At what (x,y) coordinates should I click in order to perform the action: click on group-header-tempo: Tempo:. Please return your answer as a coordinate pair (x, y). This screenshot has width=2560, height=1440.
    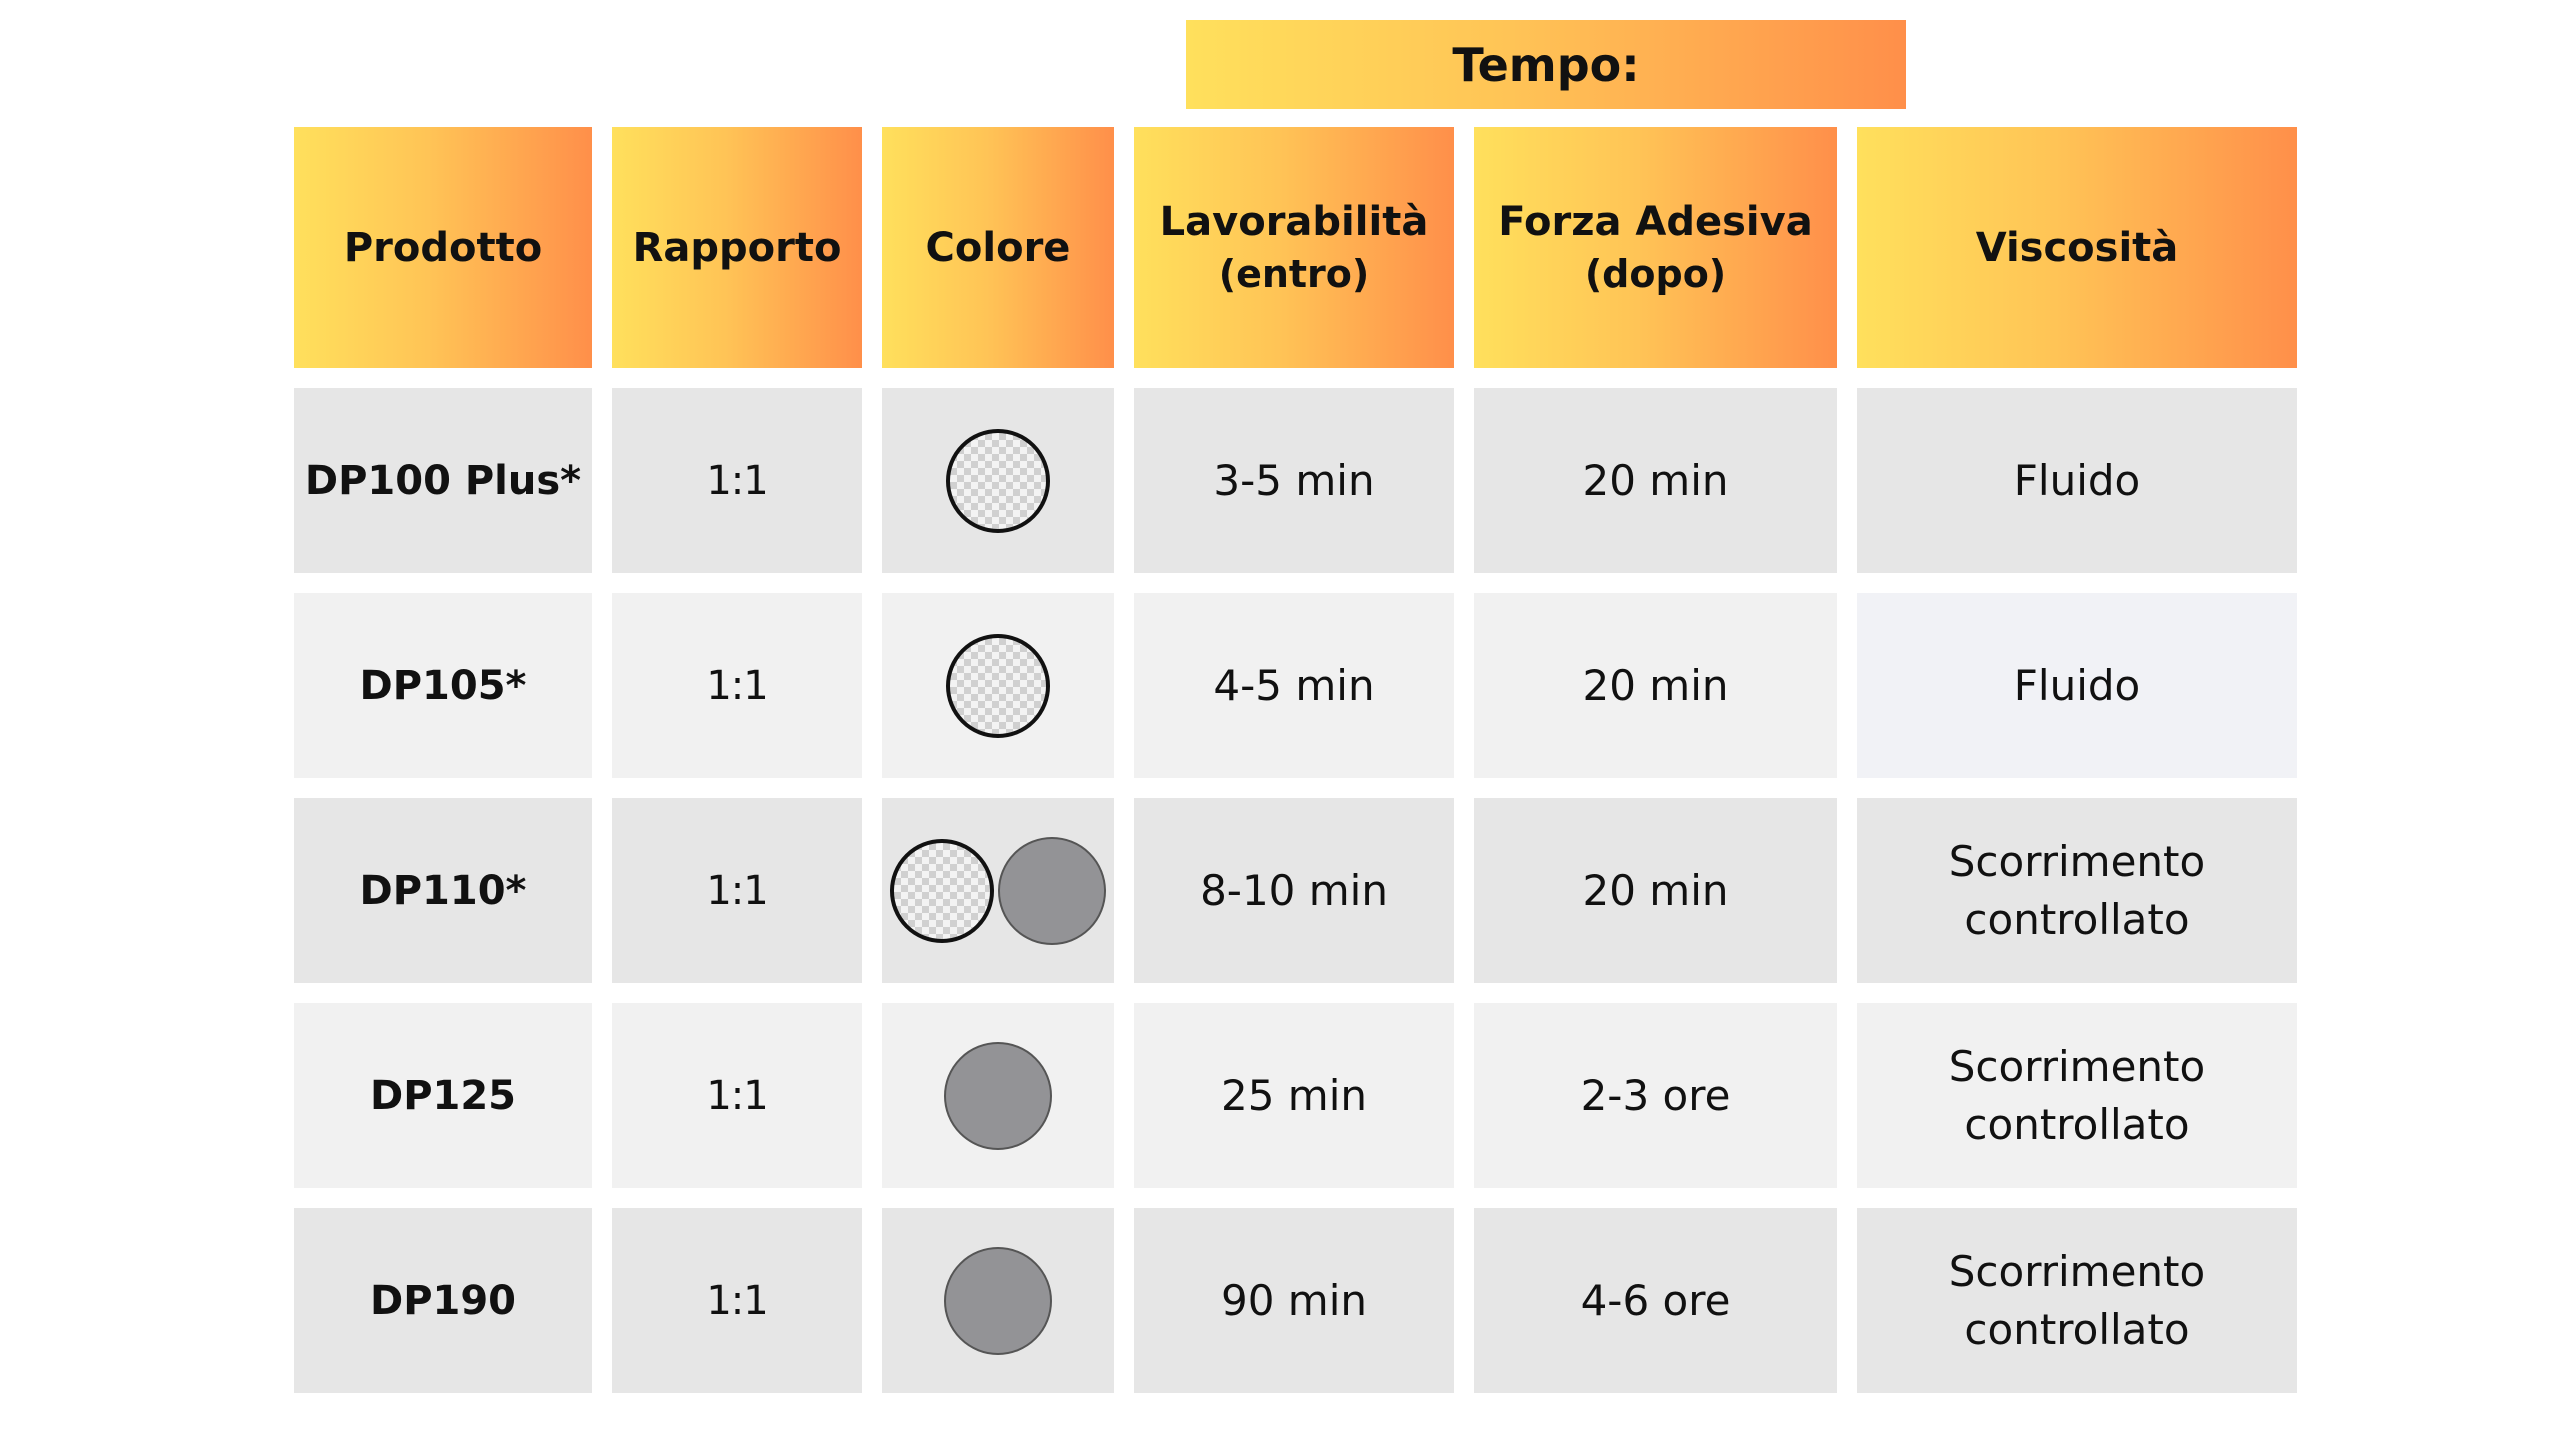
    Looking at the image, I should click on (1546, 64).